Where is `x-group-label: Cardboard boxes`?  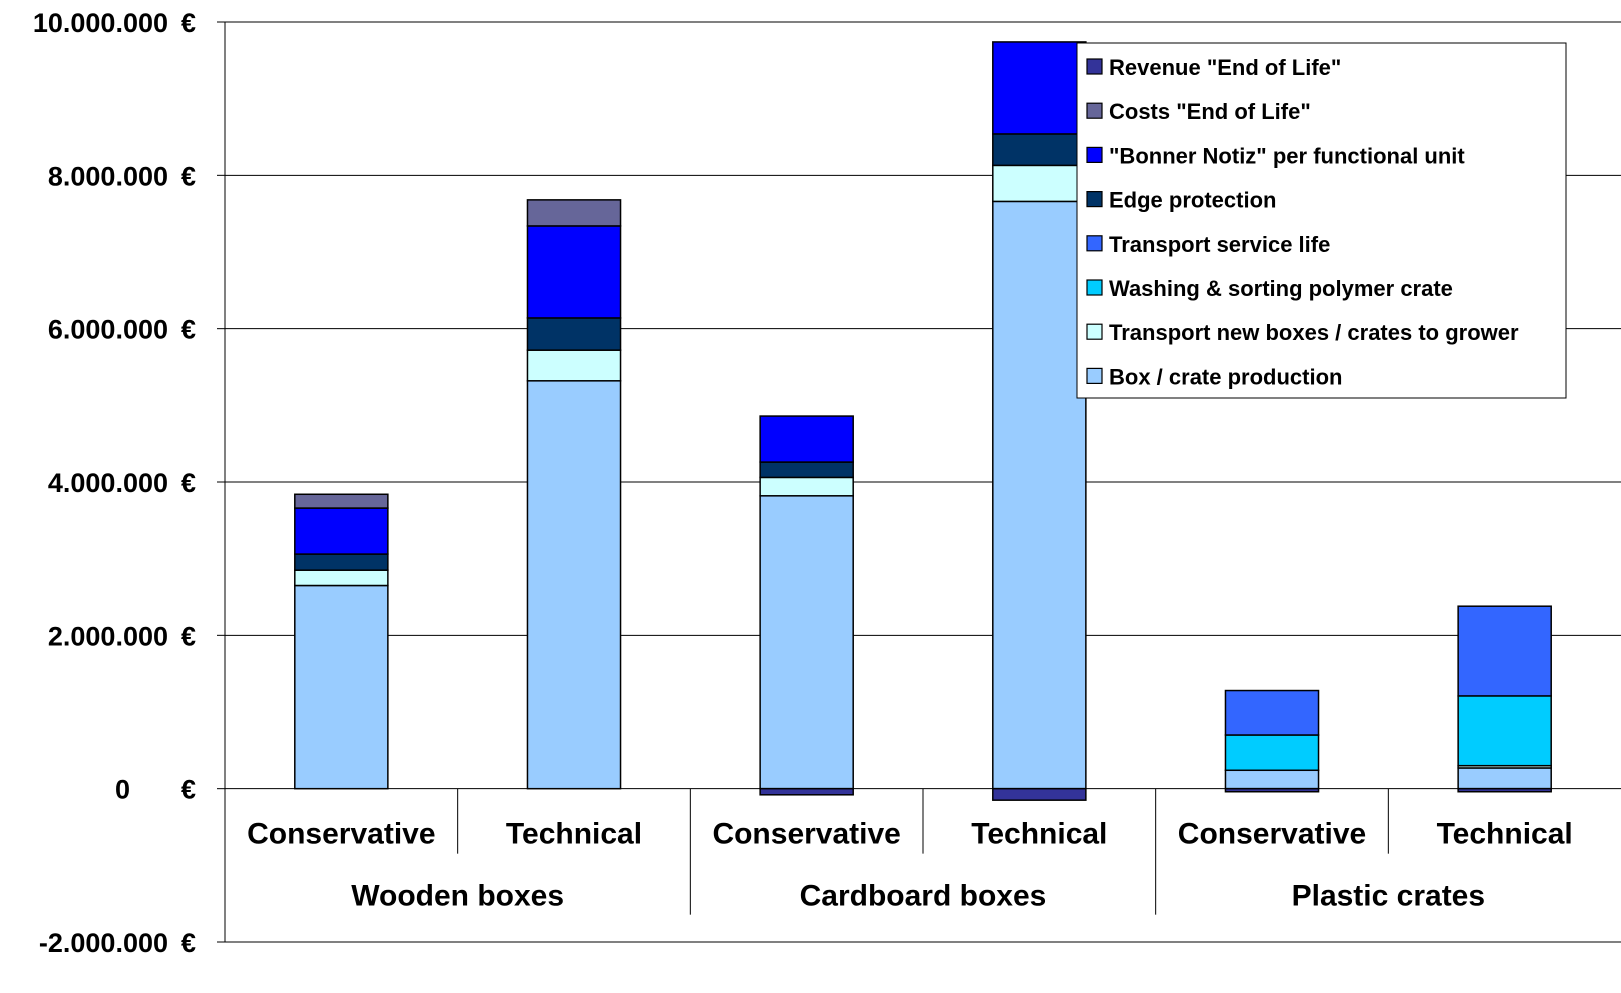
x-group-label: Cardboard boxes is located at coordinates (923, 896).